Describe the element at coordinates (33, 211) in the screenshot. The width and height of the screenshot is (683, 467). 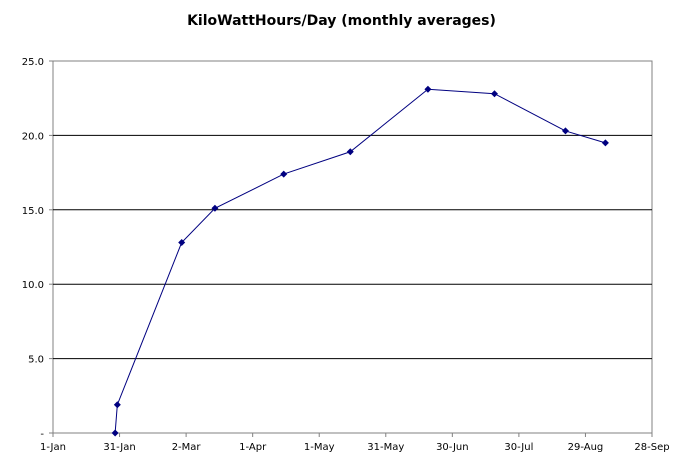
I see `y-tick-label: 15.0` at that location.